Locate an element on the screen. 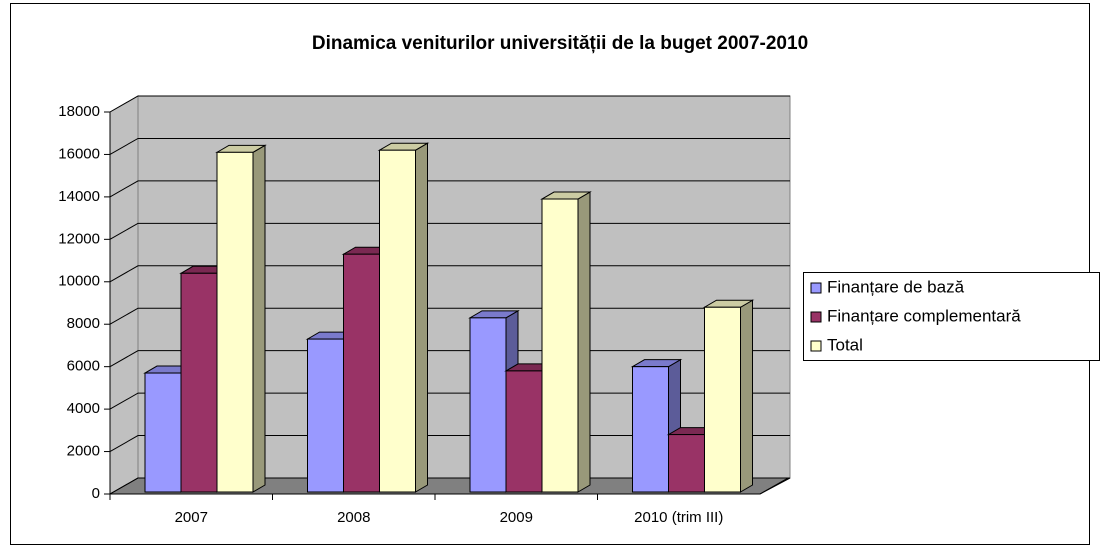 This screenshot has height=548, width=1100. y-tick-label: 4000 is located at coordinates (83, 408).